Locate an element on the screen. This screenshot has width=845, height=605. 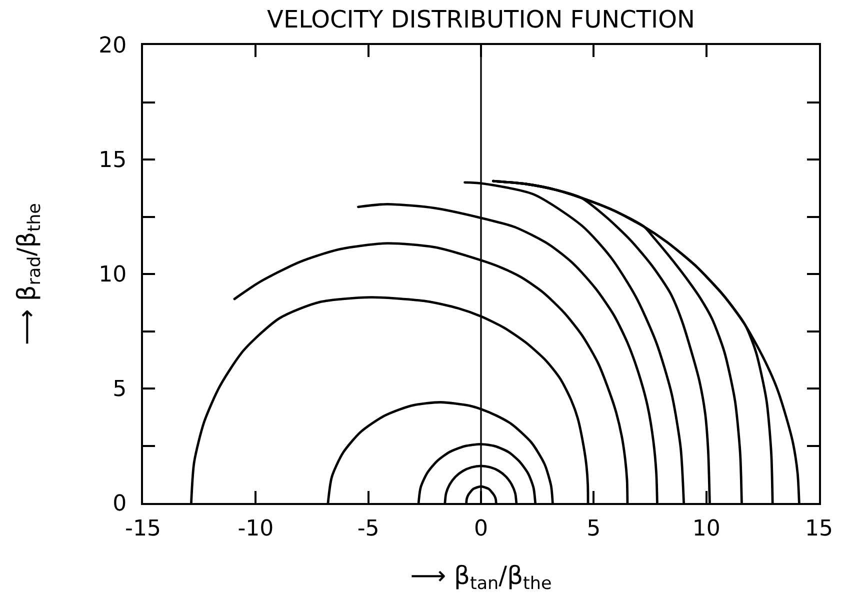
x-tick-label: -15 is located at coordinates (143, 529).